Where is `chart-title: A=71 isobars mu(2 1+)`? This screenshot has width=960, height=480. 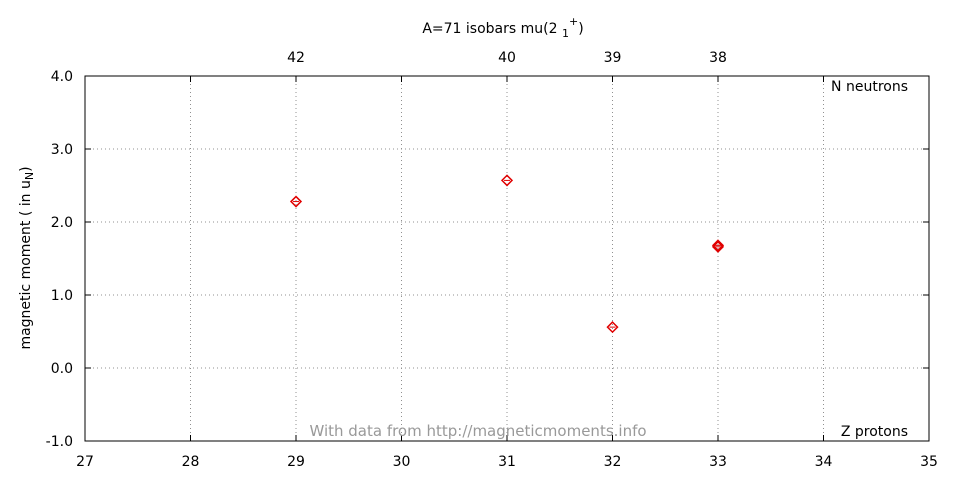 chart-title: A=71 isobars mu(2 1+) is located at coordinates (502, 27).